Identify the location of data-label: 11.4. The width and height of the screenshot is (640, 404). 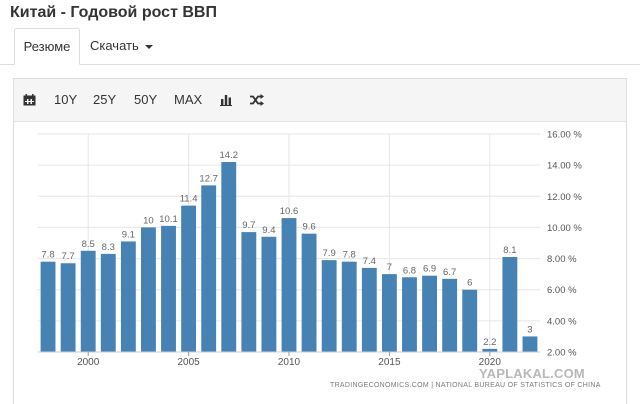
(189, 199).